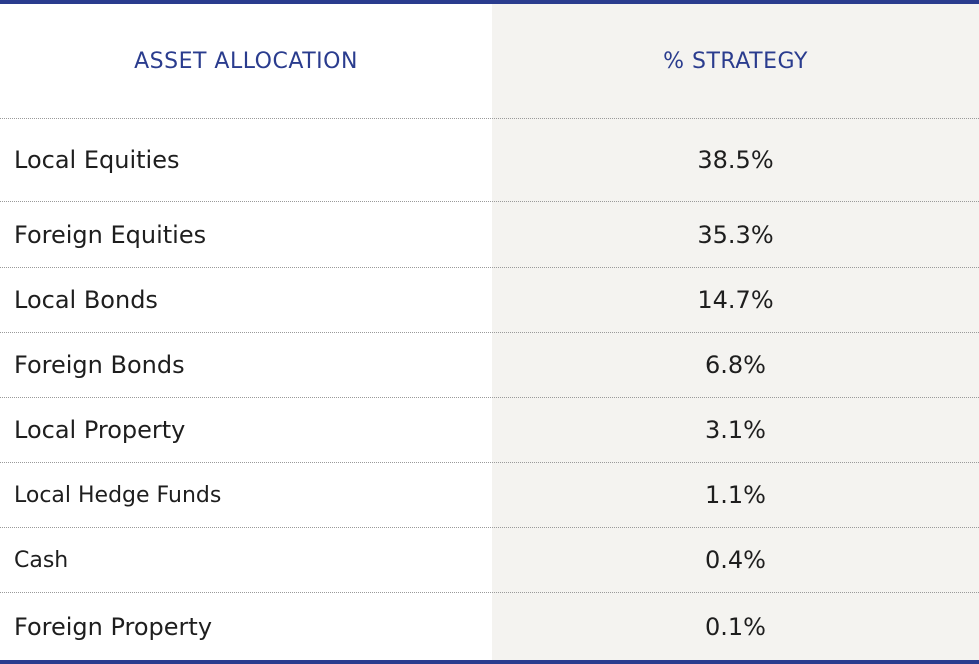  What do you see at coordinates (100, 430) in the screenshot?
I see `asset-name: Local Property` at bounding box center [100, 430].